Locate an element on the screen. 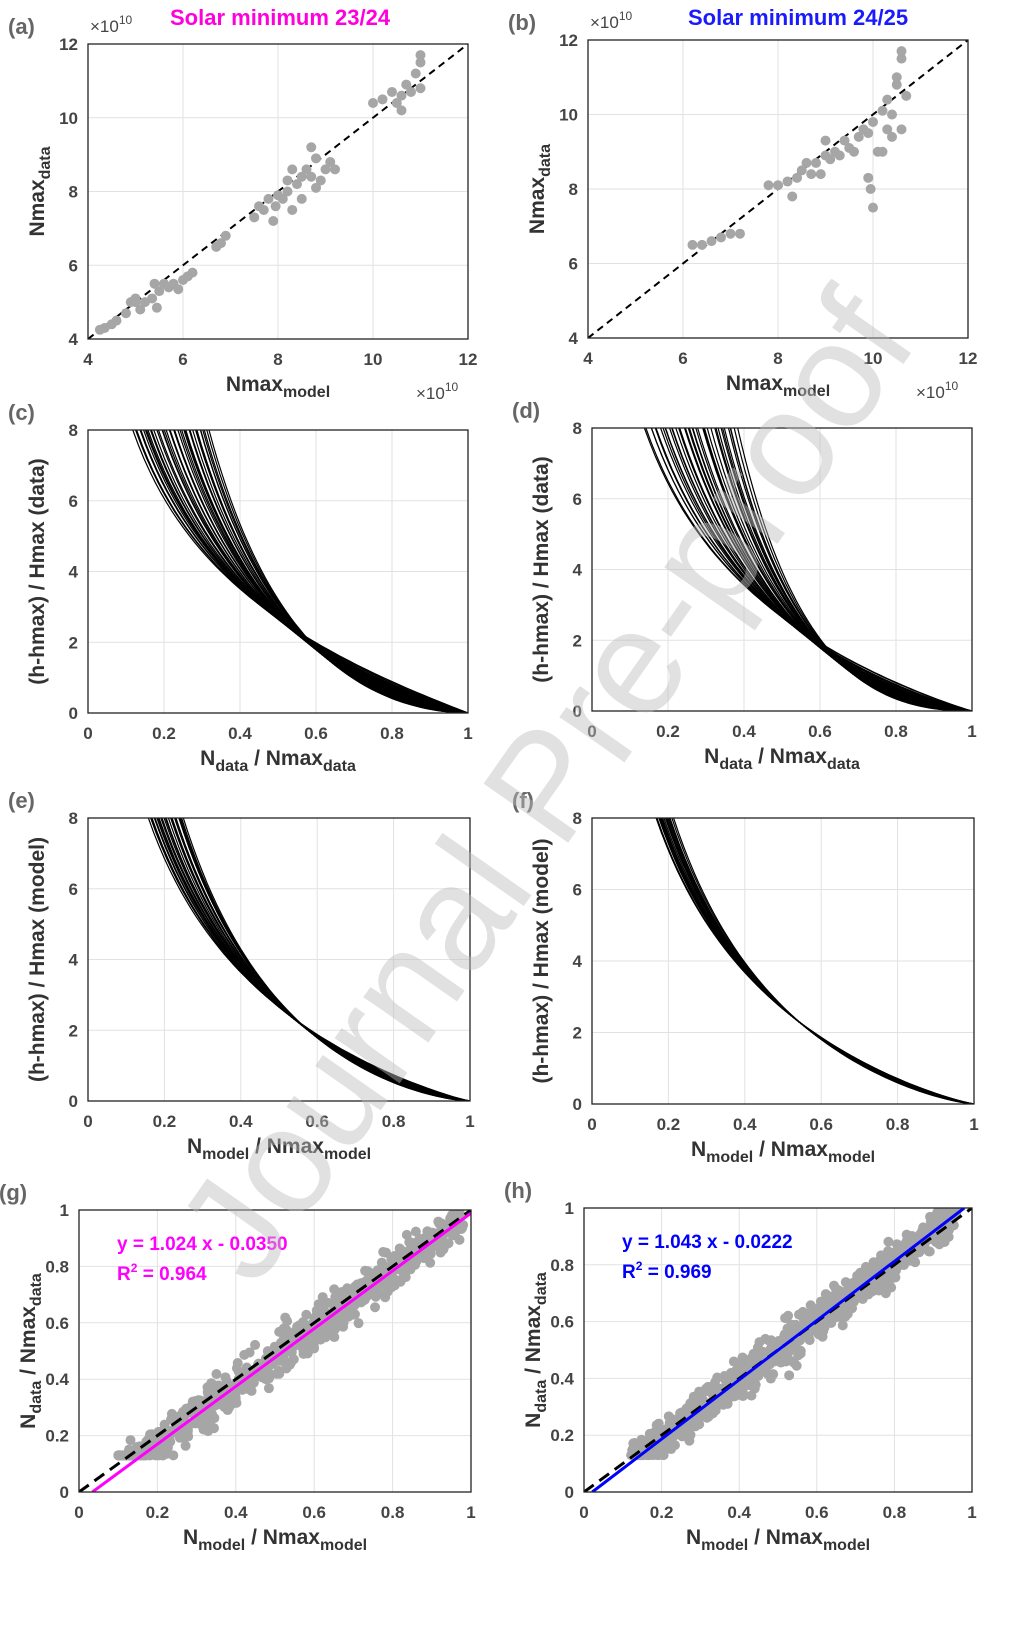 This screenshot has height=1636, width=1032. axis-label: Nmodel / Nmaxmodel is located at coordinates (783, 1152).